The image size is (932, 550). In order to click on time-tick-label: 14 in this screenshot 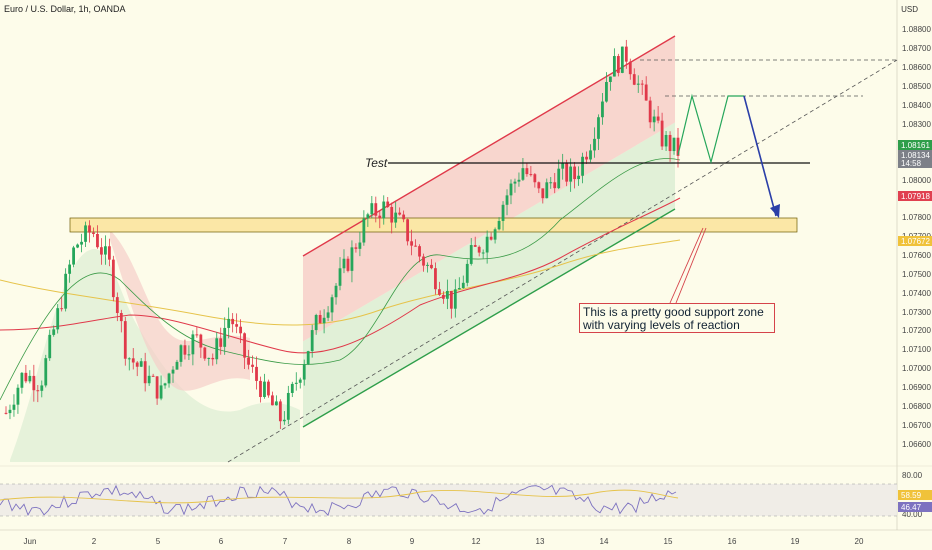, I will do `click(604, 541)`.